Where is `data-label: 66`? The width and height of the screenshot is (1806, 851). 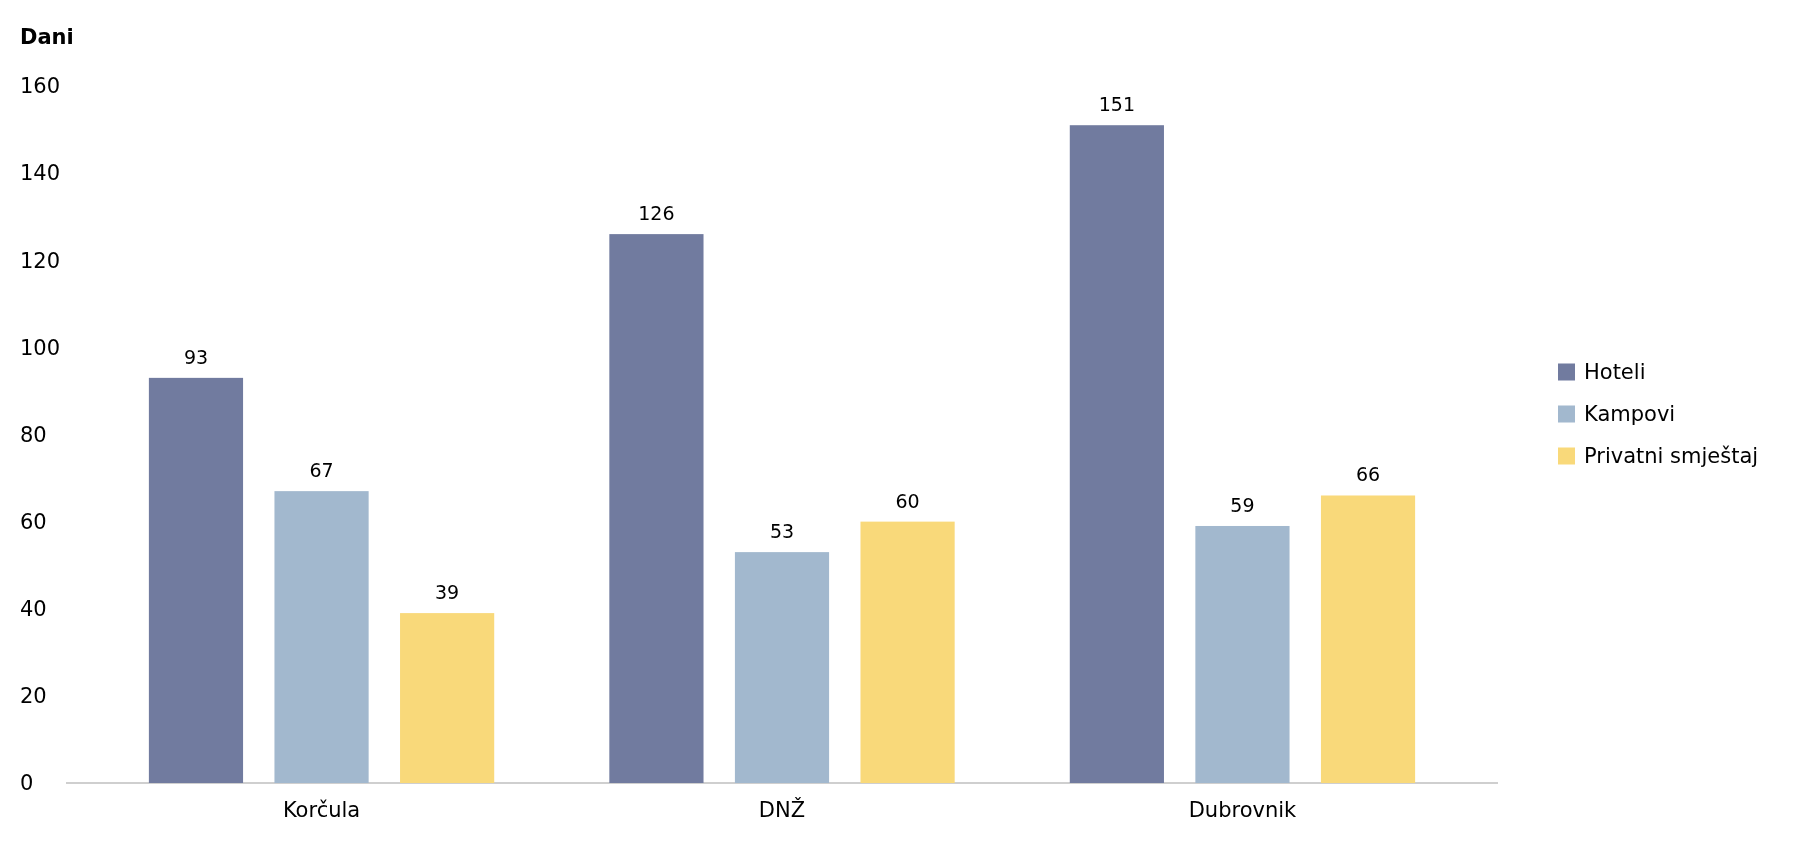
data-label: 66 is located at coordinates (1368, 474).